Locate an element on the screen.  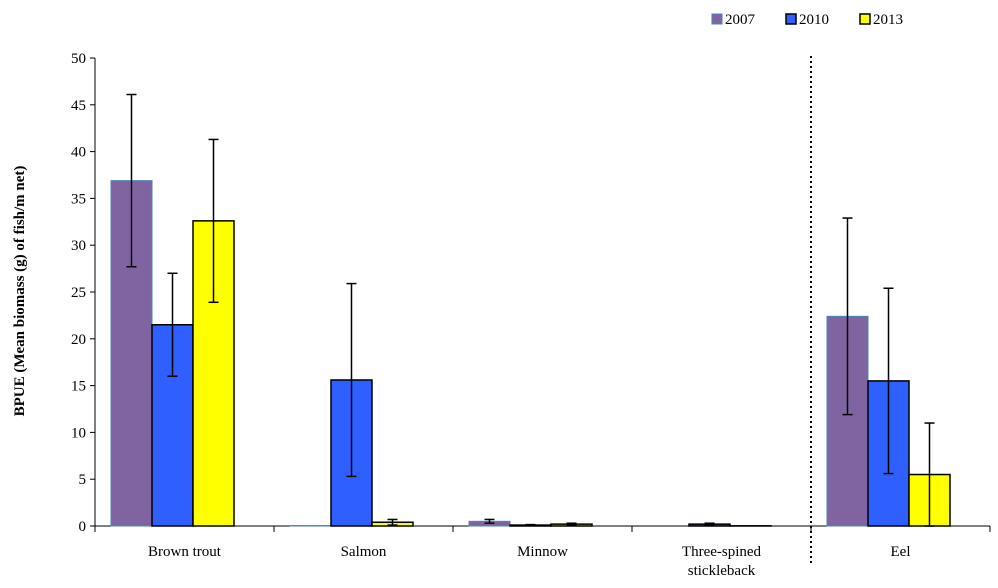
legend-label-2007: 2007 is located at coordinates (740, 20).